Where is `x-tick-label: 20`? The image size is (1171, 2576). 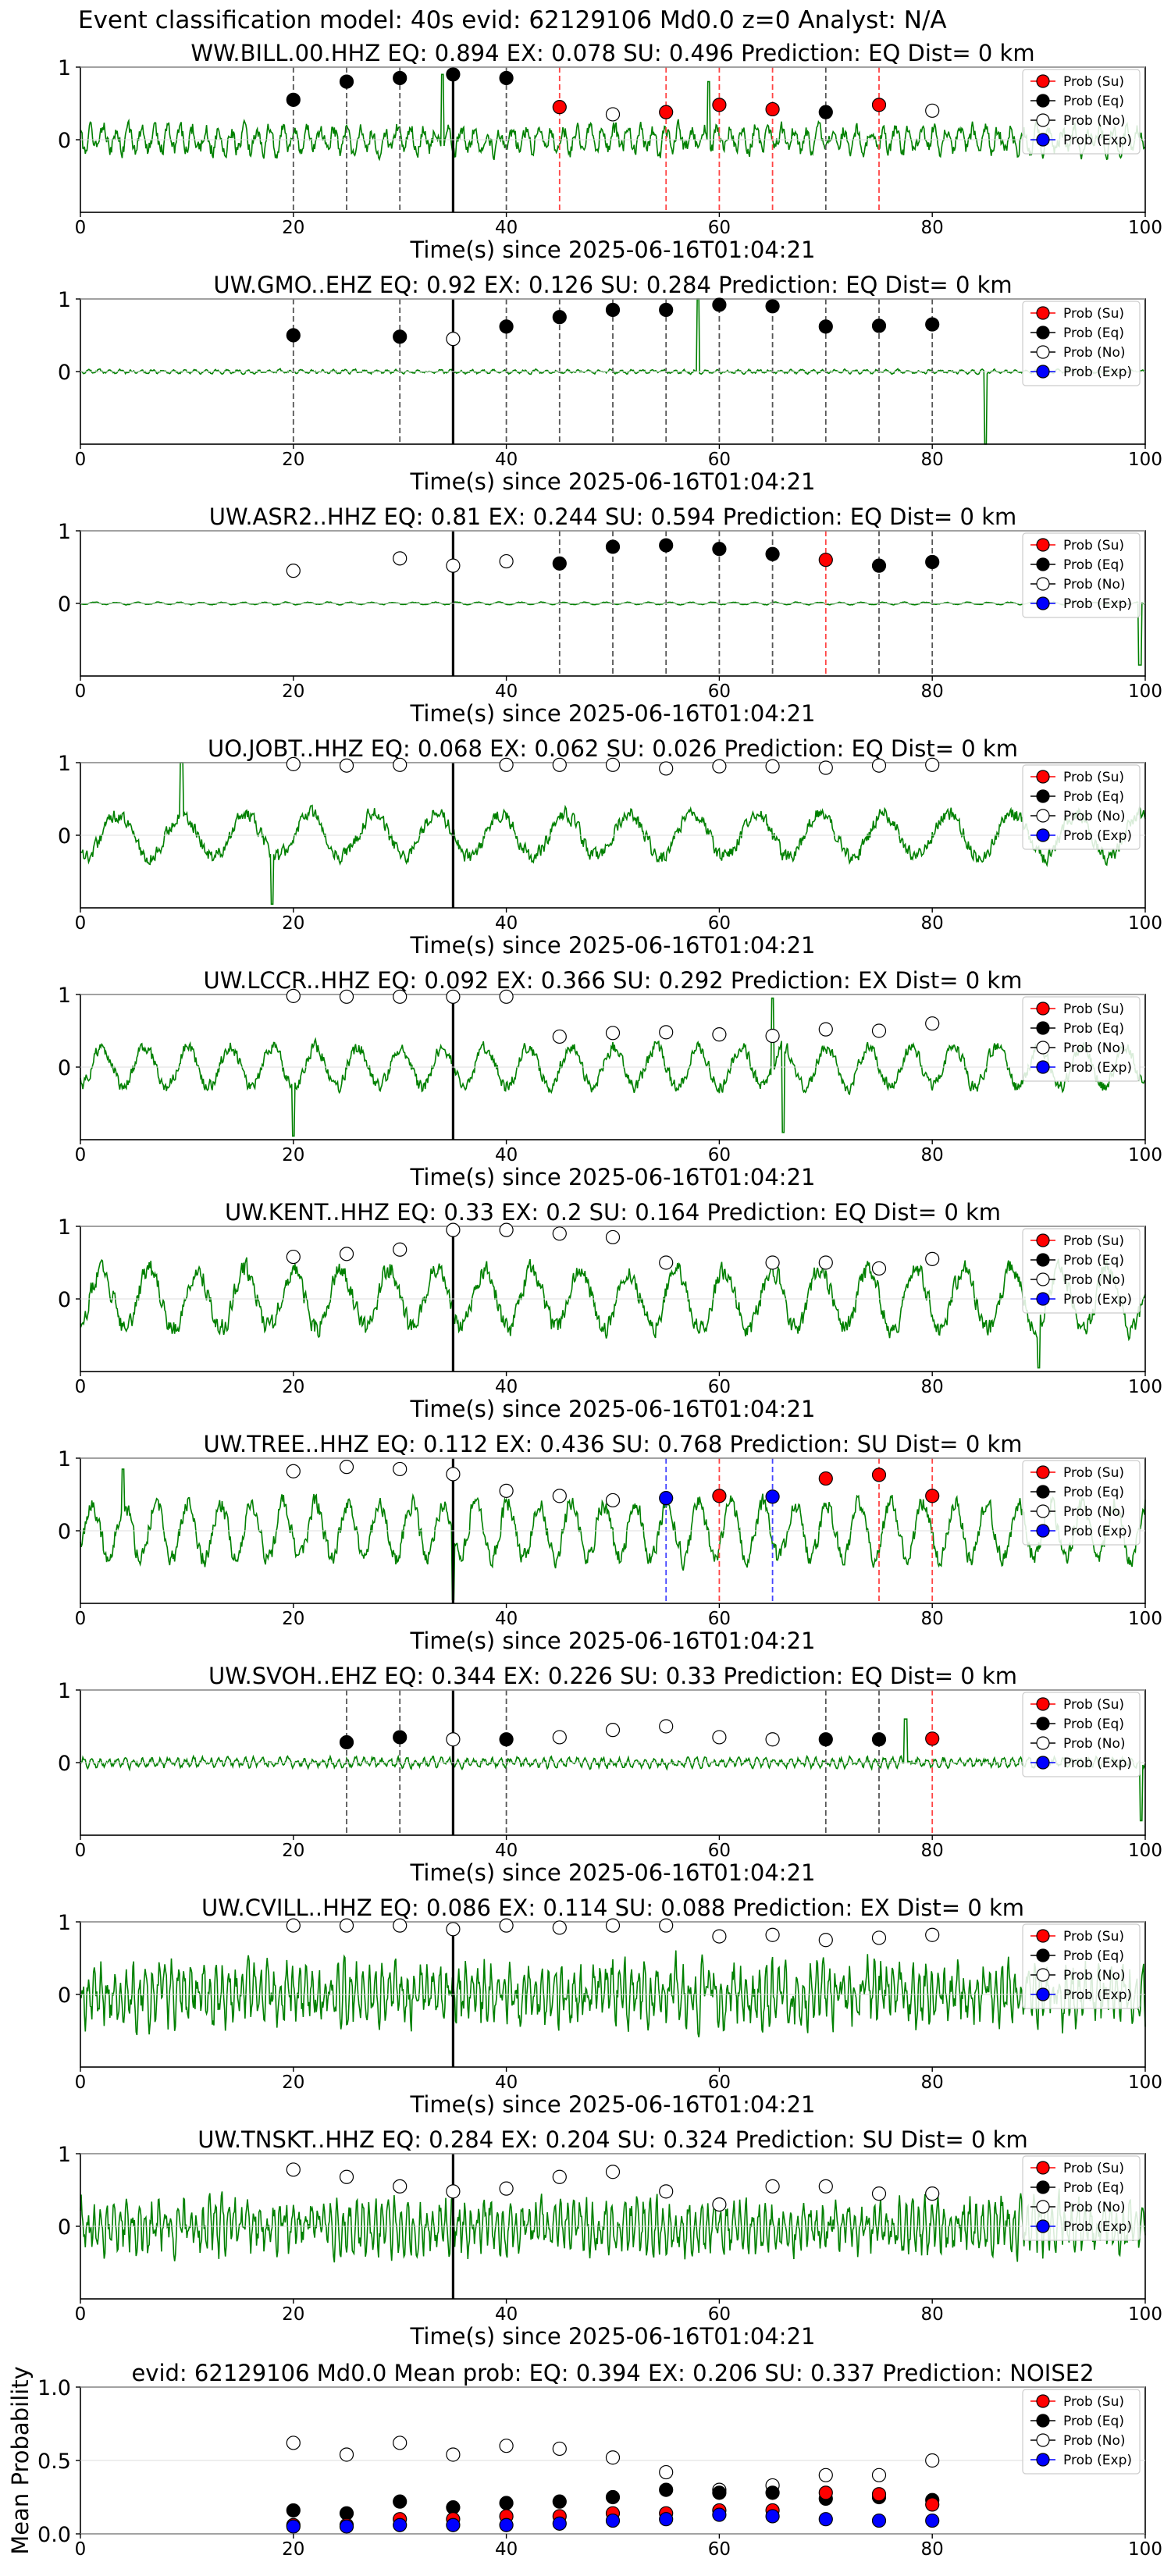
x-tick-label: 20 is located at coordinates (293, 1619).